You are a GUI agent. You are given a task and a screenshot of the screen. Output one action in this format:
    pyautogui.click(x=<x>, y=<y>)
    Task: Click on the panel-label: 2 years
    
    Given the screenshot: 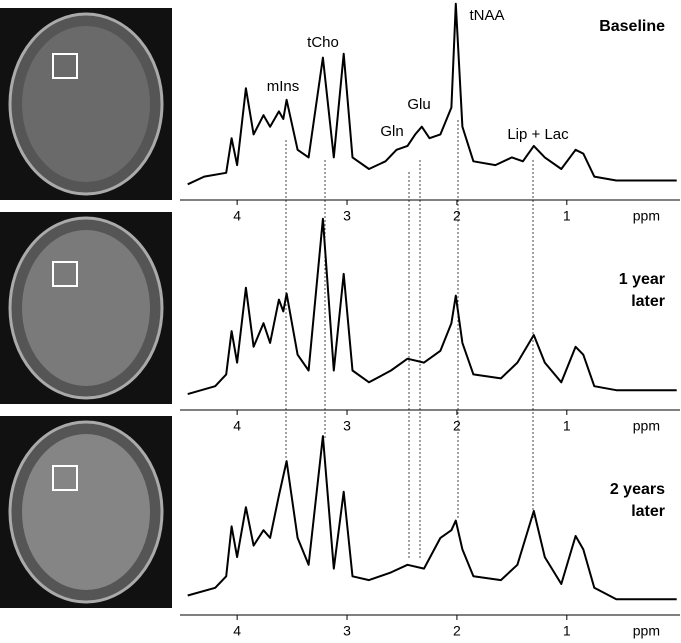 What is the action you would take?
    pyautogui.click(x=637, y=489)
    